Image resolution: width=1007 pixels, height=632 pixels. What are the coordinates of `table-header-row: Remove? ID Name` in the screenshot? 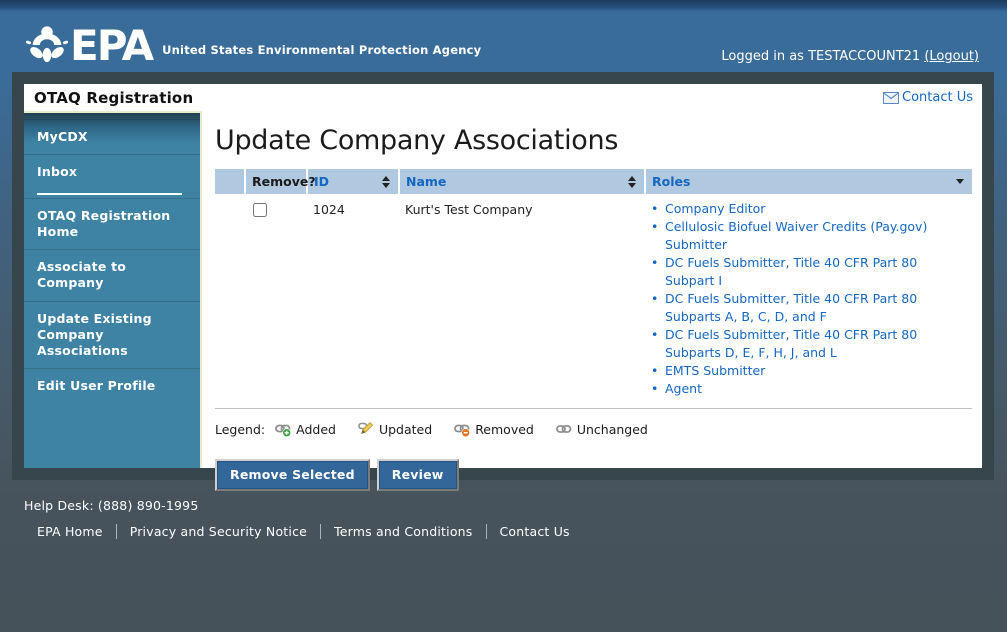 It's located at (593, 181).